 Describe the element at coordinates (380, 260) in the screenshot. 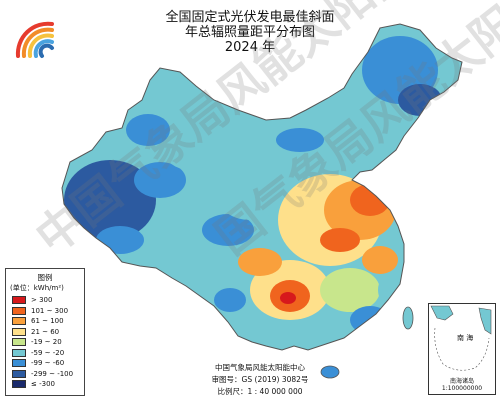

I see `jiangxi-zone` at that location.